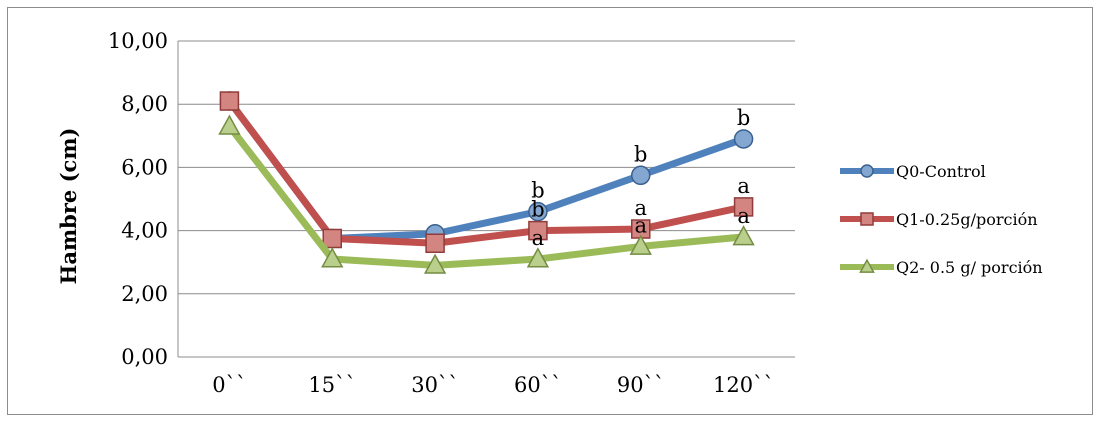 The width and height of the screenshot is (1100, 422). I want to click on y-tick-labels: 0,00 2,00 4,00 6,00 8,00 10,00, so click(138, 199).